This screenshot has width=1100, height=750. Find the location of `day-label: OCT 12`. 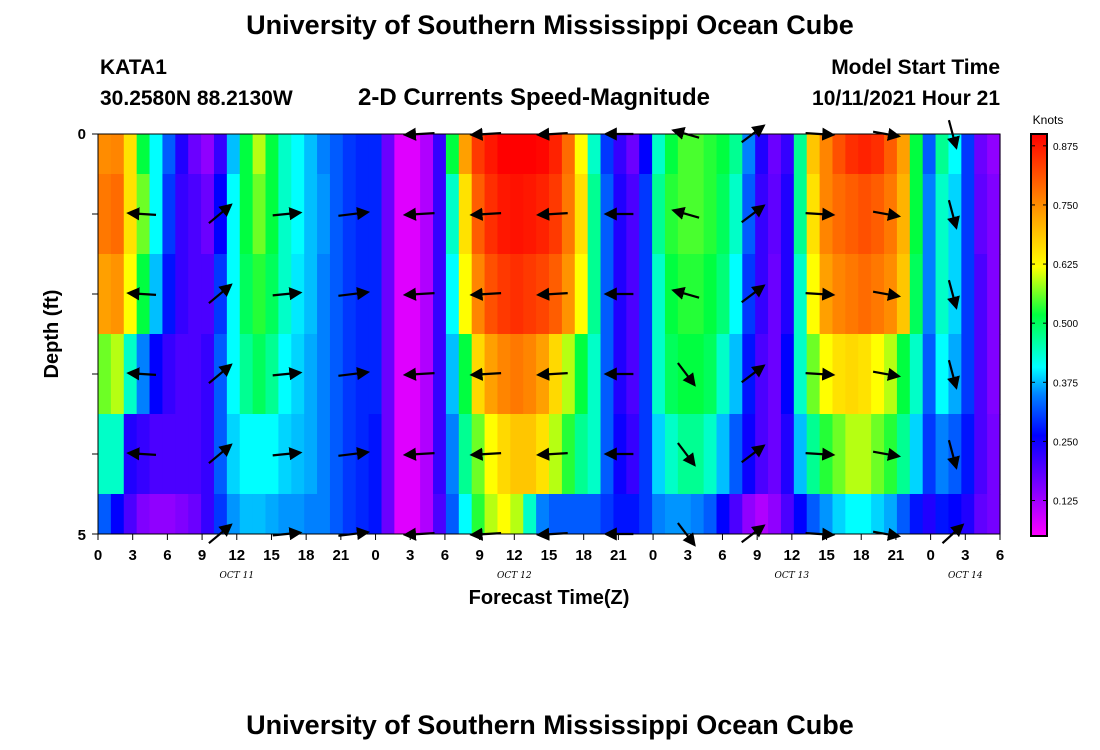

day-label: OCT 12 is located at coordinates (514, 576).